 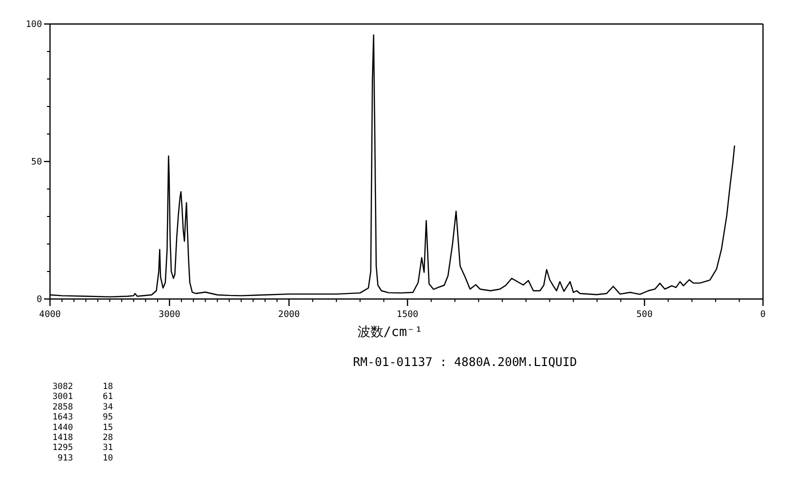 What do you see at coordinates (107, 397) in the screenshot?
I see `text: 61` at bounding box center [107, 397].